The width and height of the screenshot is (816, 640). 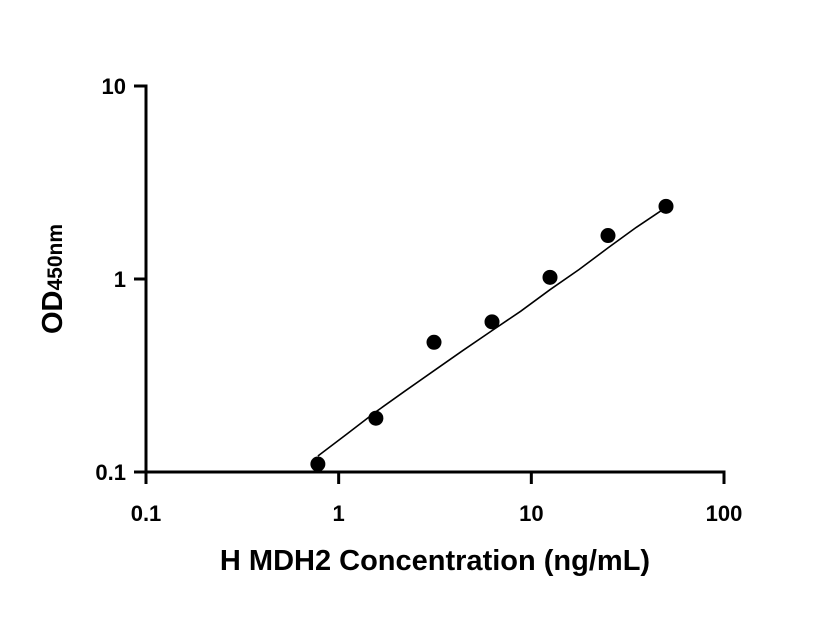 I want to click on y-tick-label: 0.1, so click(x=110, y=472).